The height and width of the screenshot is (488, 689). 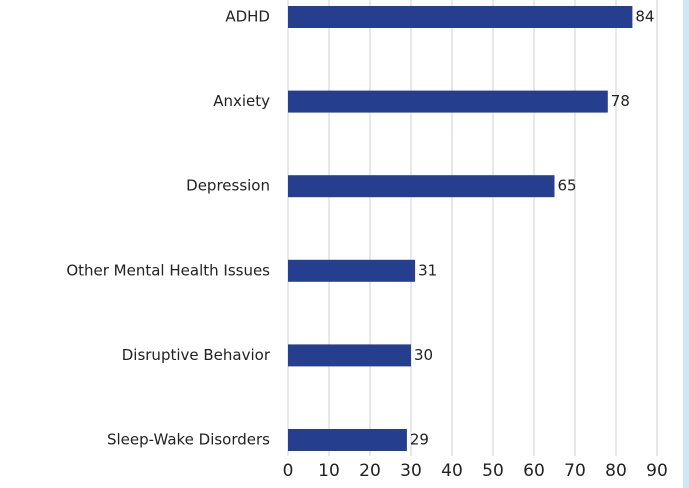 What do you see at coordinates (241, 101) in the screenshot?
I see `y-tick-label: Anxiety` at bounding box center [241, 101].